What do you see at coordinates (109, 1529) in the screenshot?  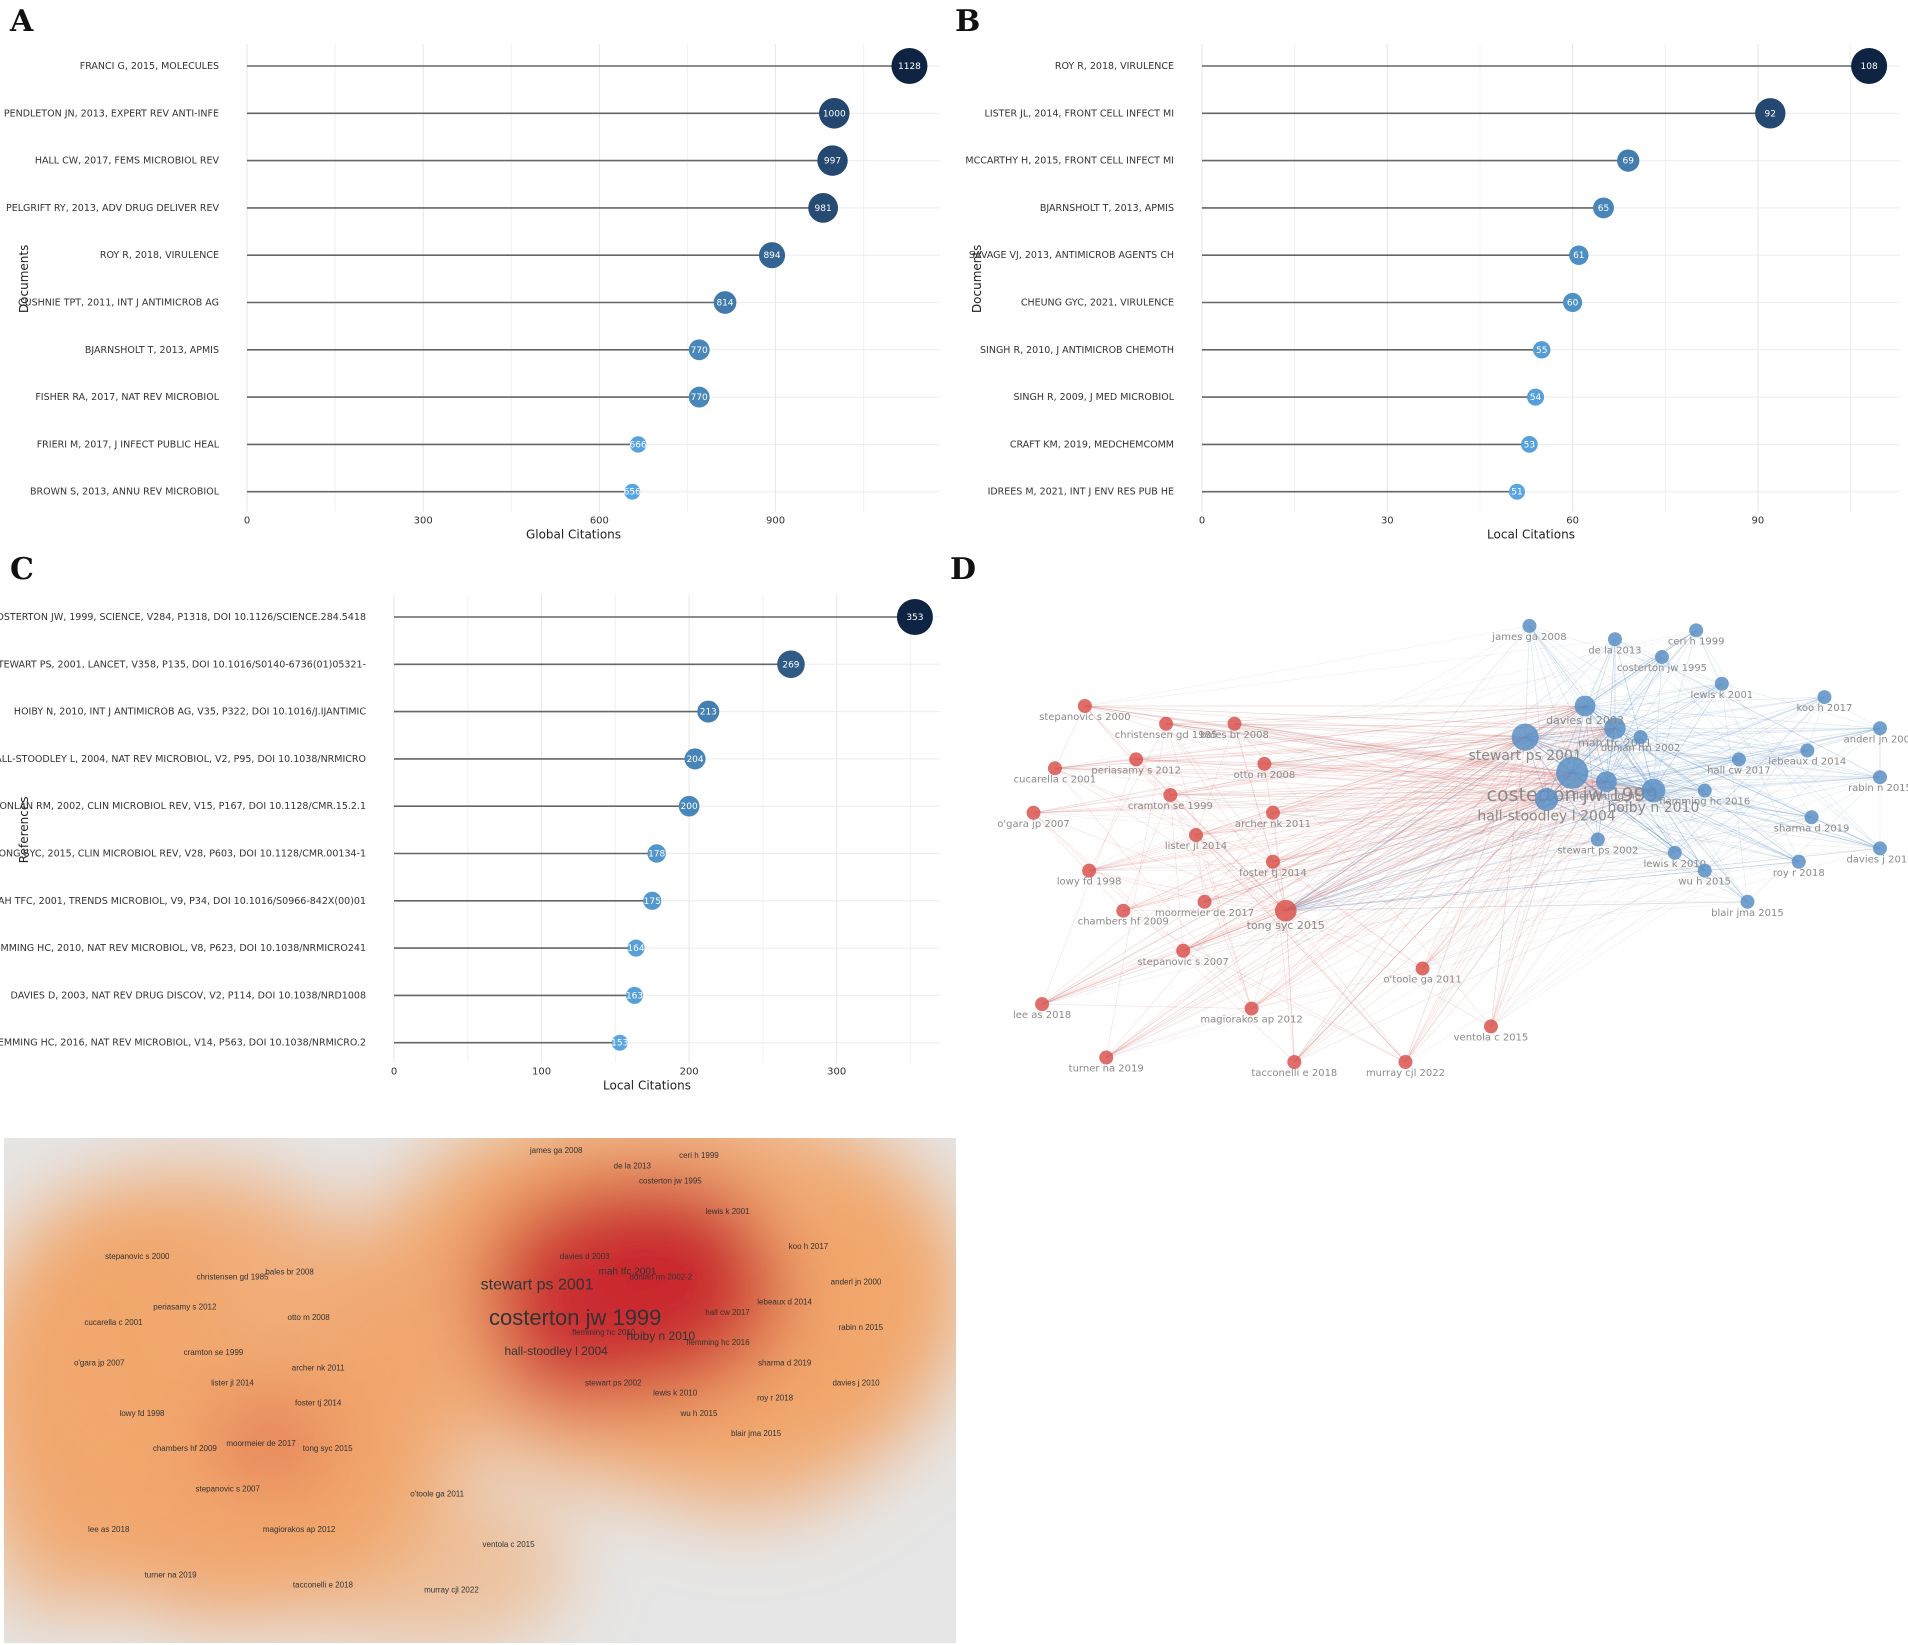 I see `density-label: lee as 2018` at bounding box center [109, 1529].